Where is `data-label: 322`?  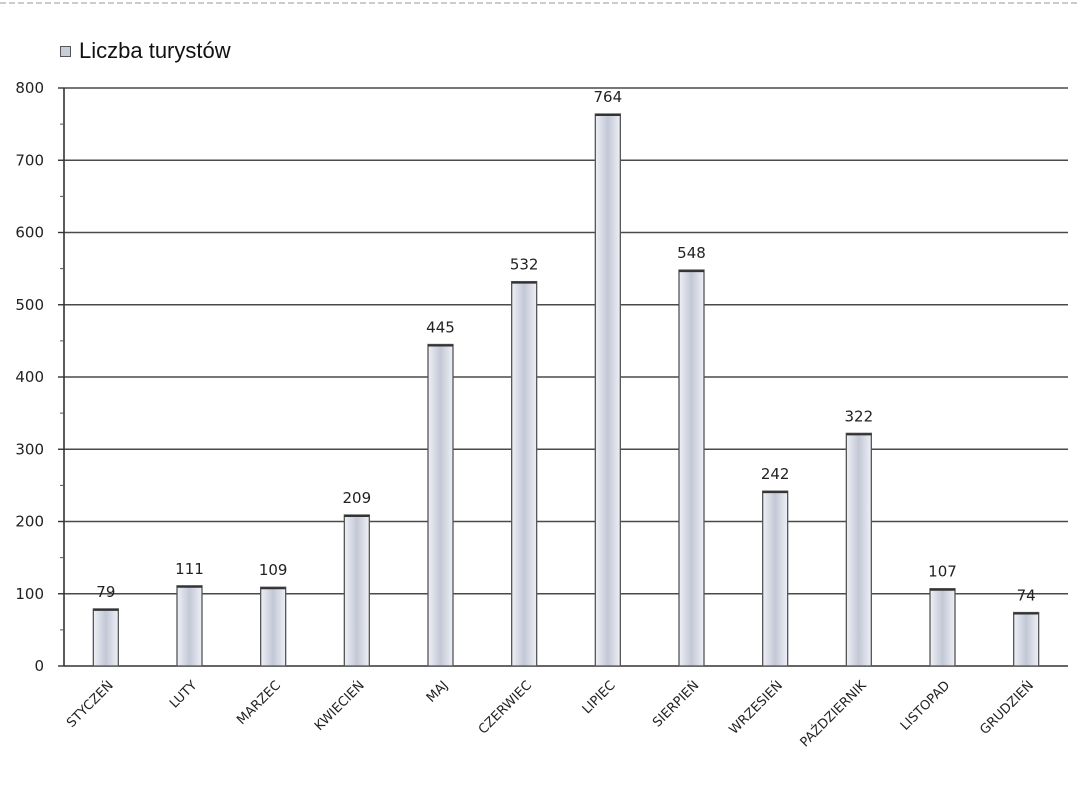
data-label: 322 is located at coordinates (859, 416).